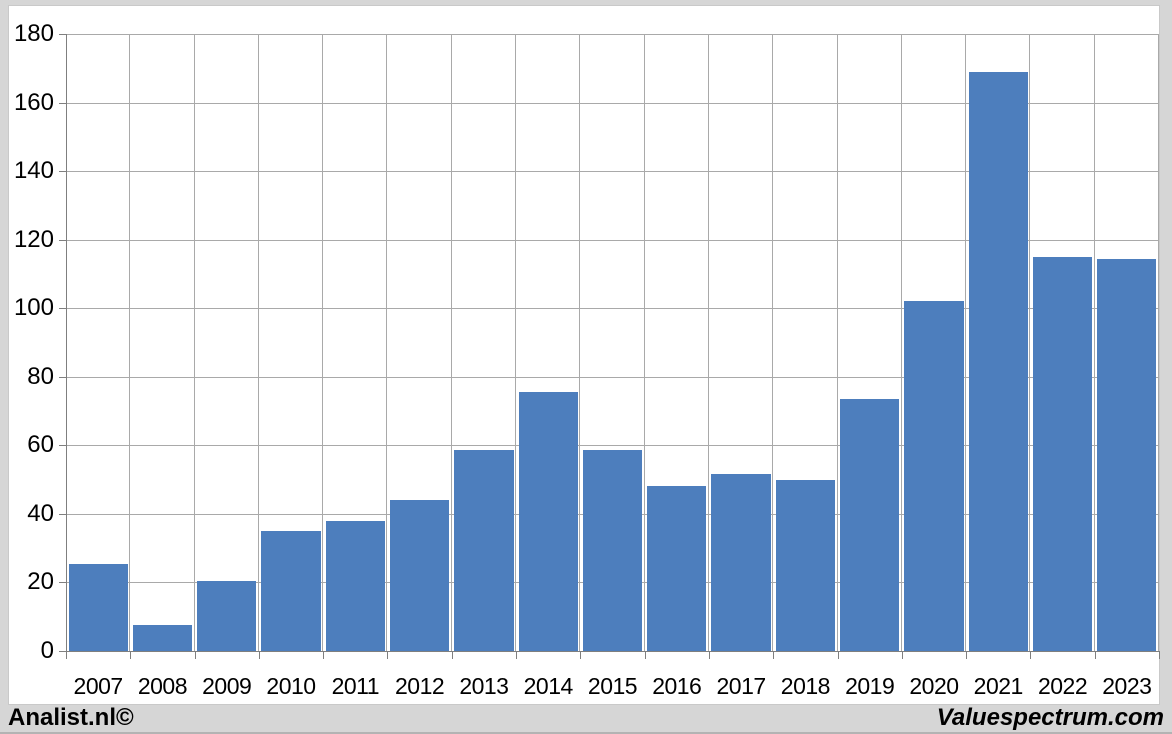 The height and width of the screenshot is (734, 1172). I want to click on x-axis-label-2012: 2012, so click(420, 686).